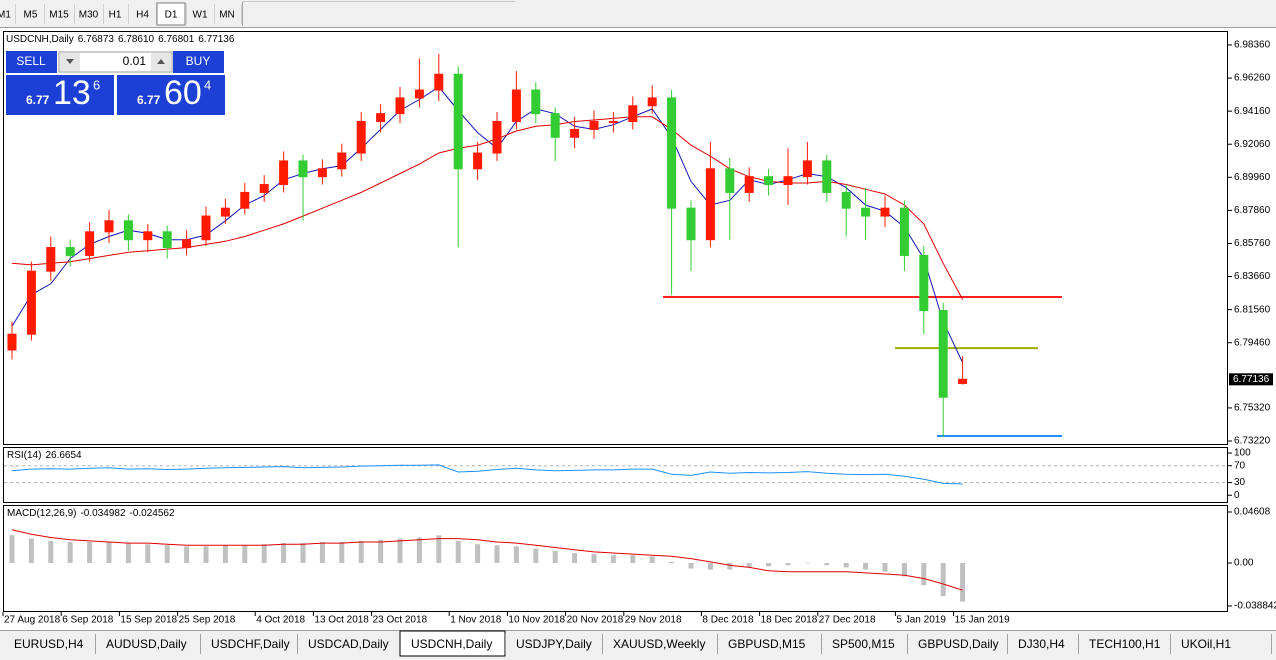  Describe the element at coordinates (31, 15) in the screenshot. I see `timeframe-label: M5` at that location.